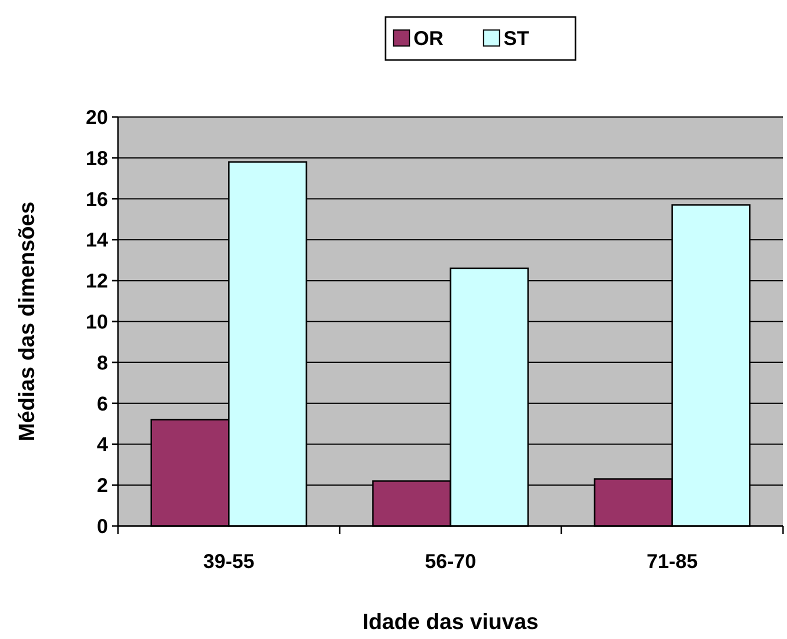  Describe the element at coordinates (97, 241) in the screenshot. I see `y-tick-label: 14` at that location.